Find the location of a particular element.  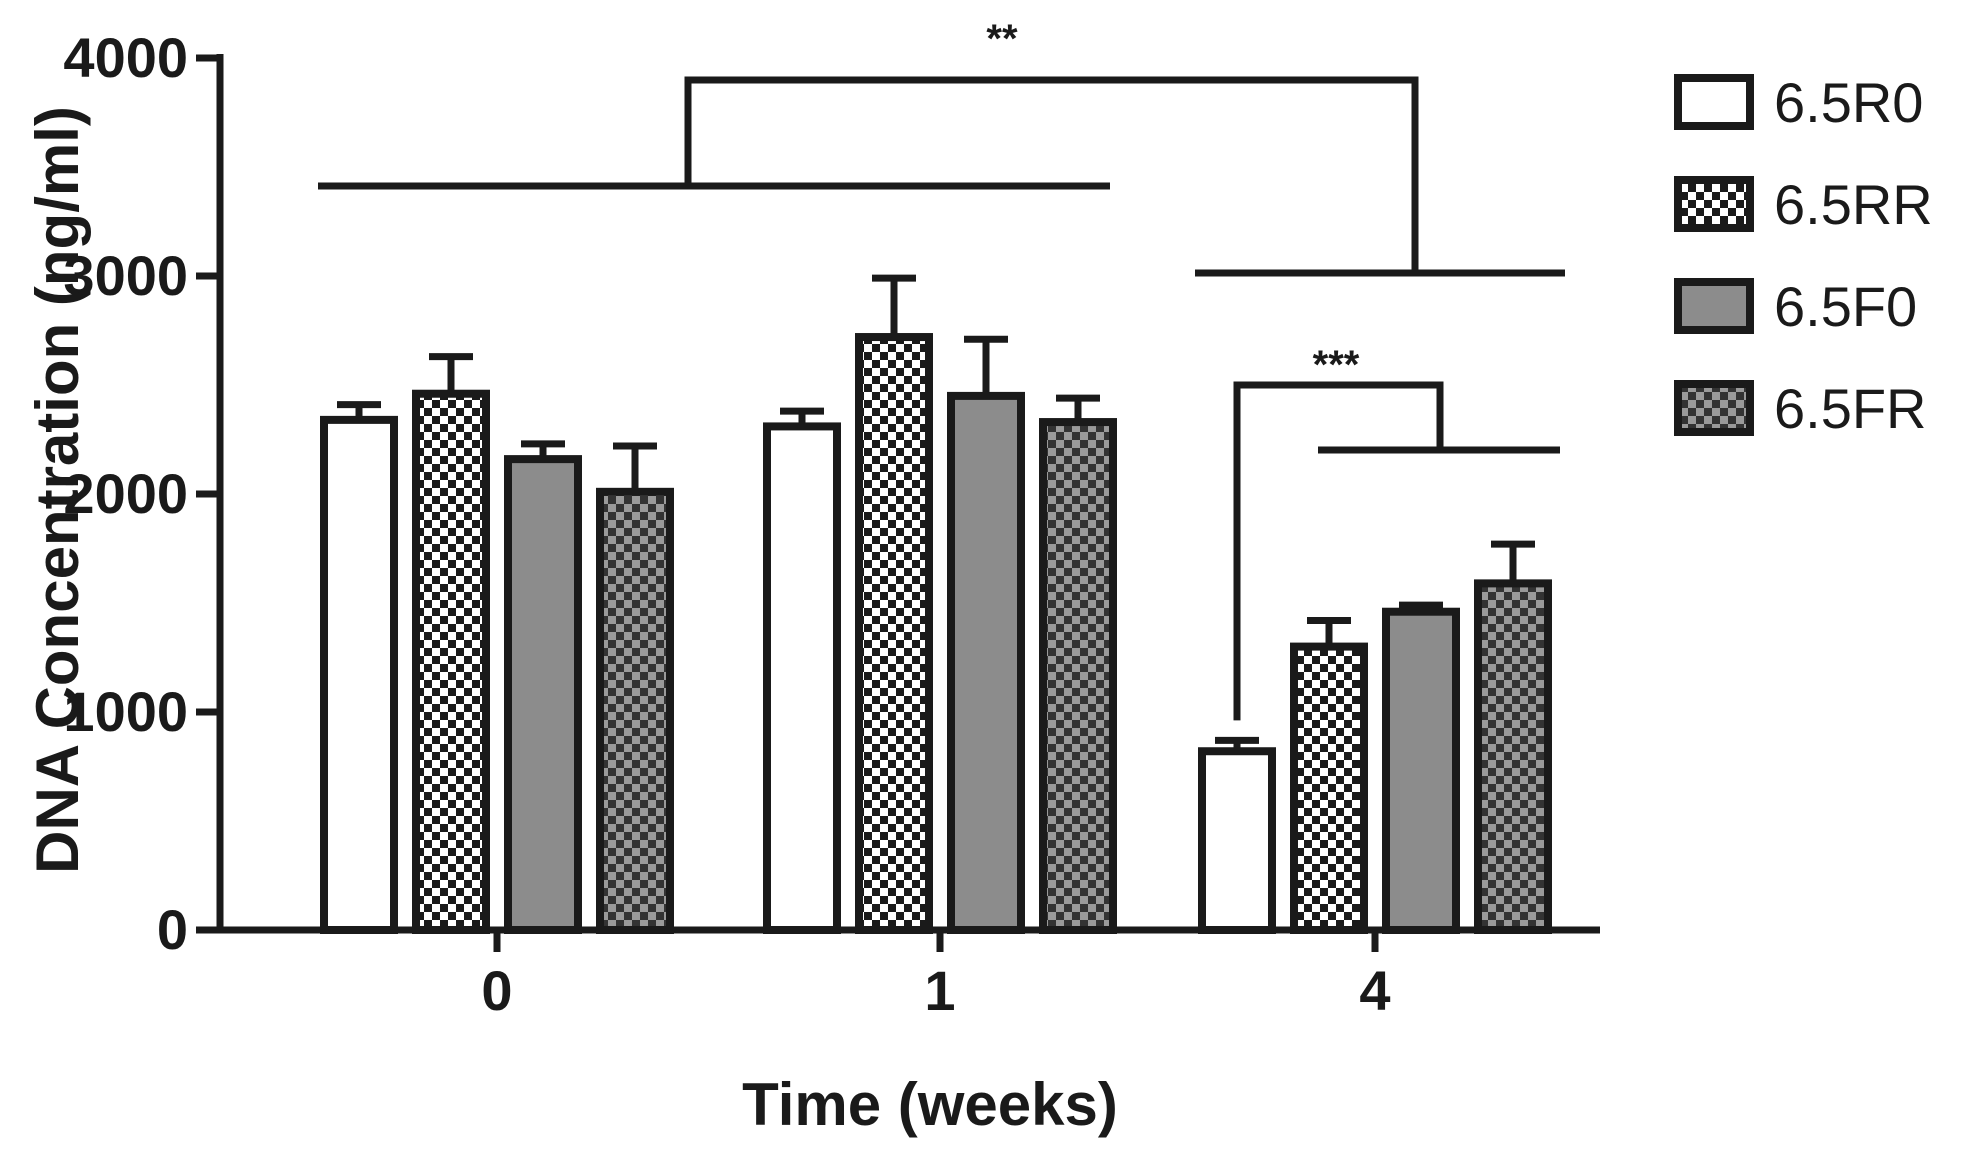

bar-6.5F0-week-4 is located at coordinates (1421, 770).